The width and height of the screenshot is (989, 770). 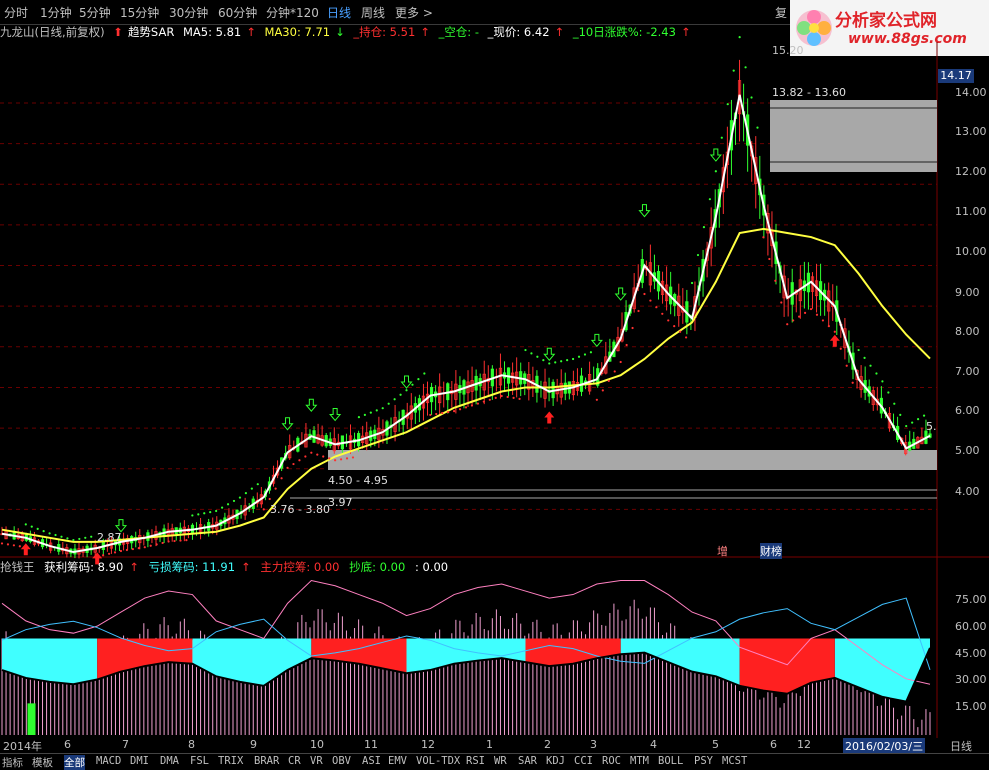 What do you see at coordinates (371, 744) in the screenshot?
I see `month-label: 11` at bounding box center [371, 744].